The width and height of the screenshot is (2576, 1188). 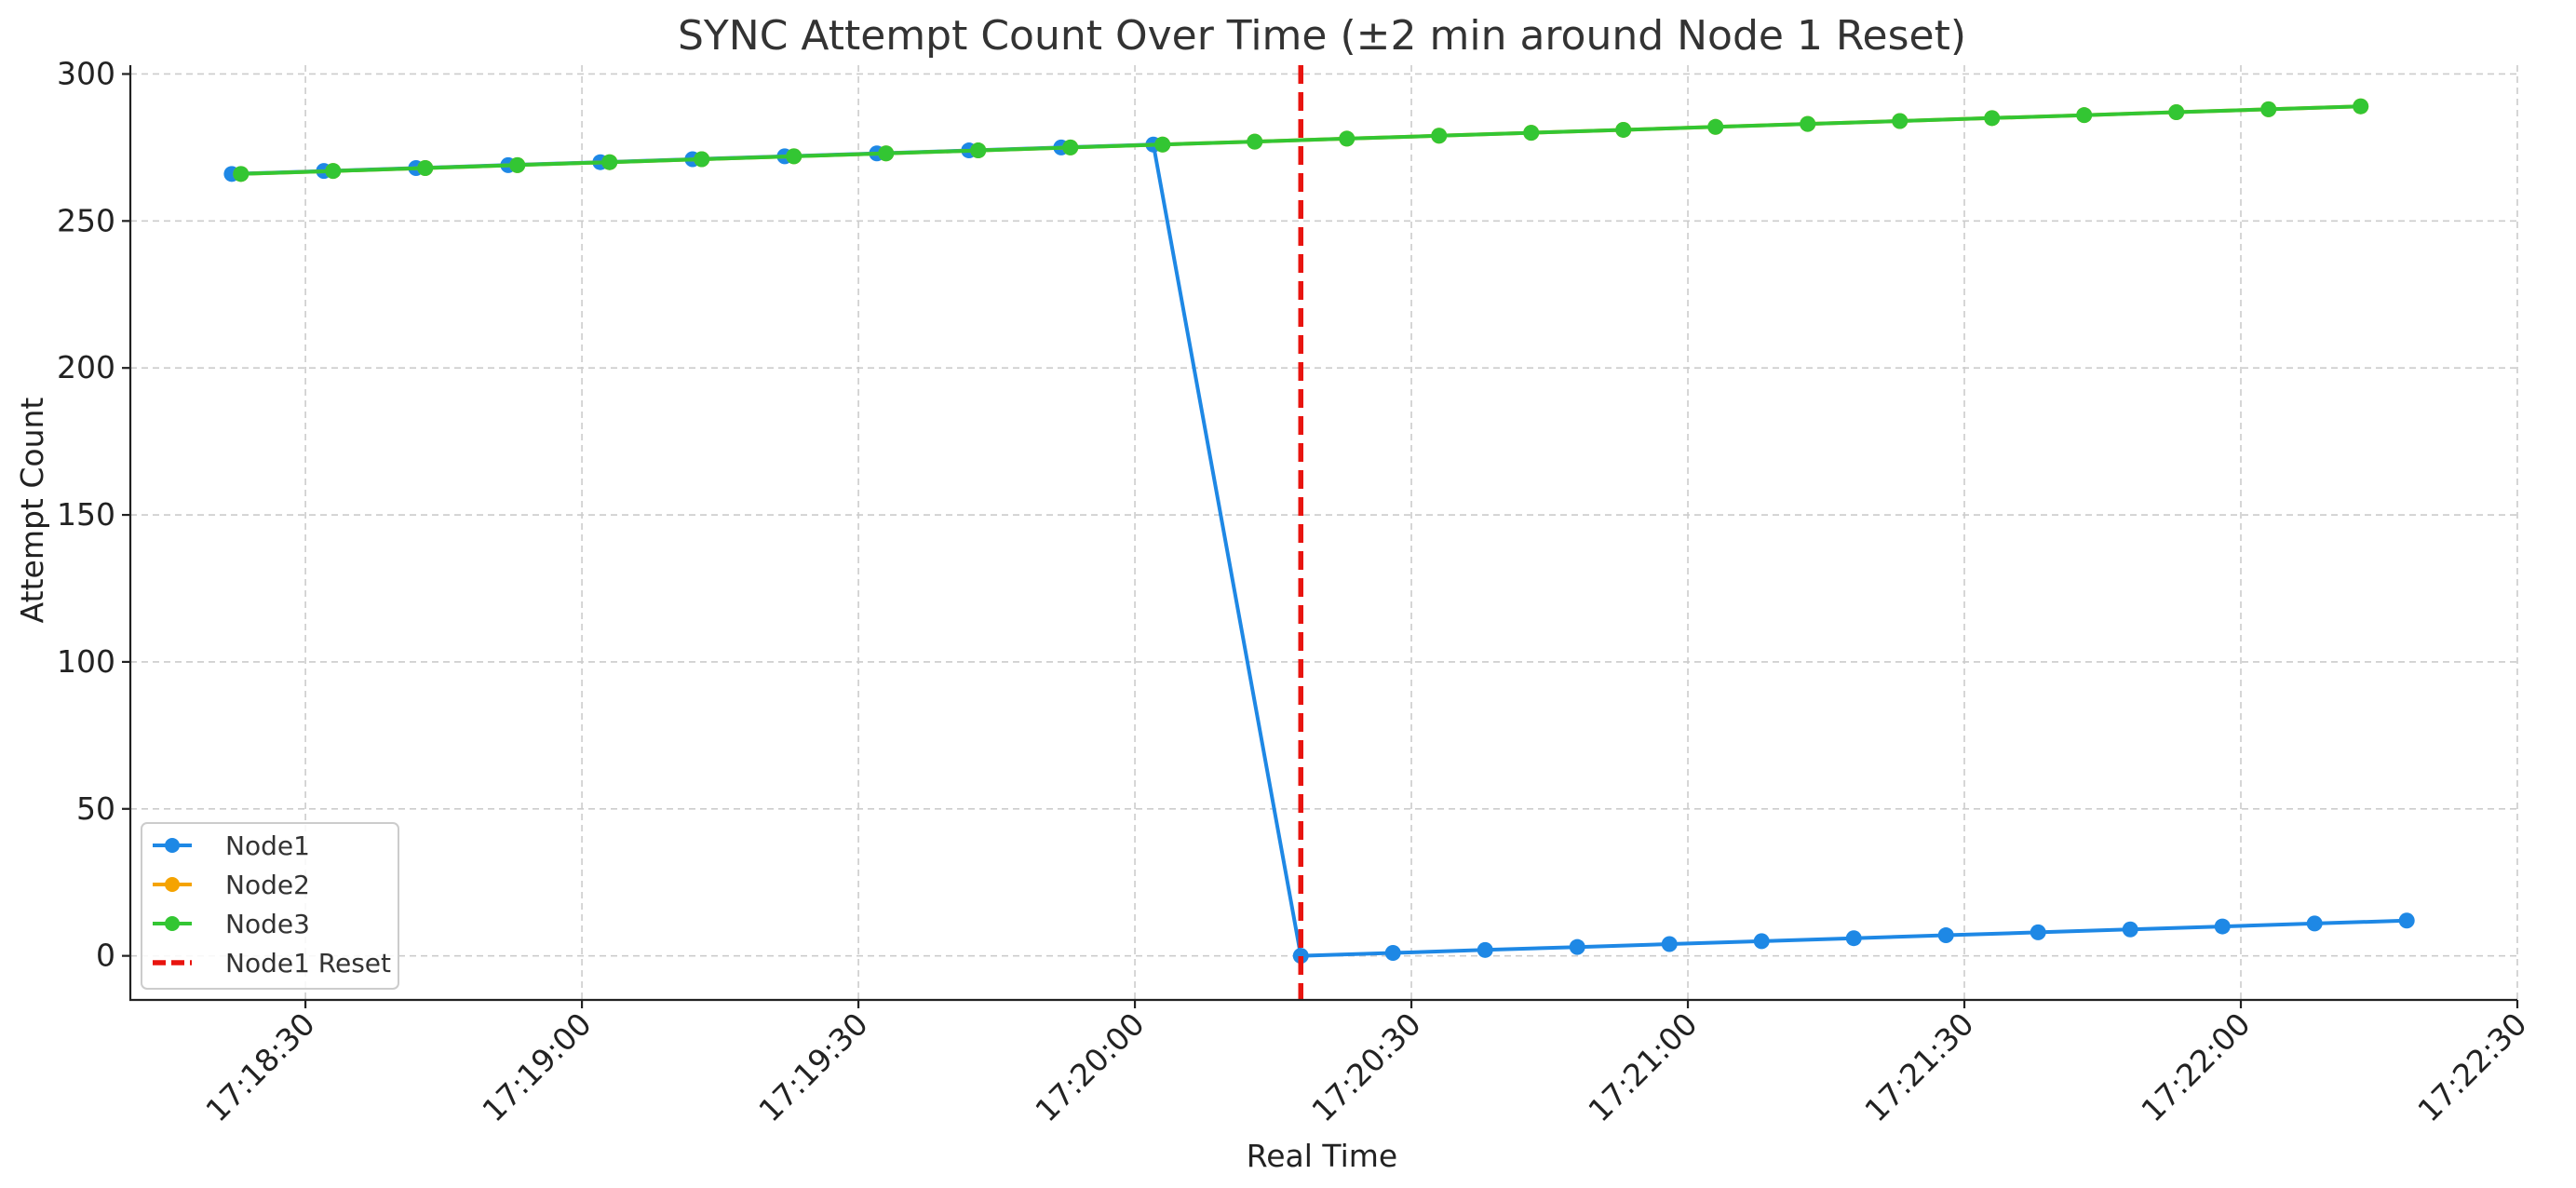 I want to click on y-axis-label: Attempt Count, so click(x=32, y=511).